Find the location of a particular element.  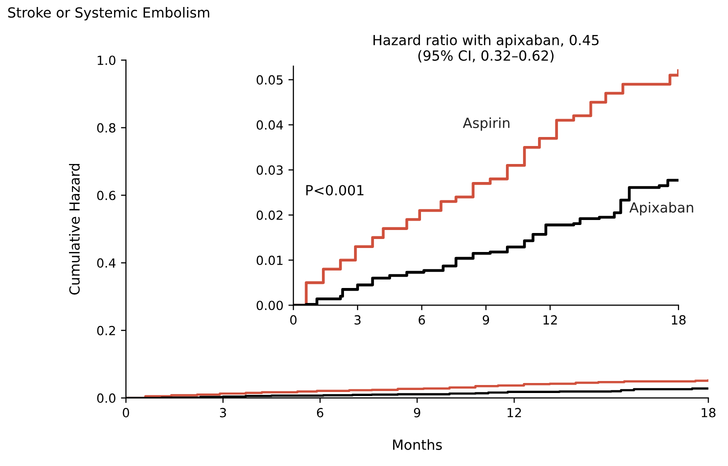

y-tick-label: 0.2 is located at coordinates (106, 331).